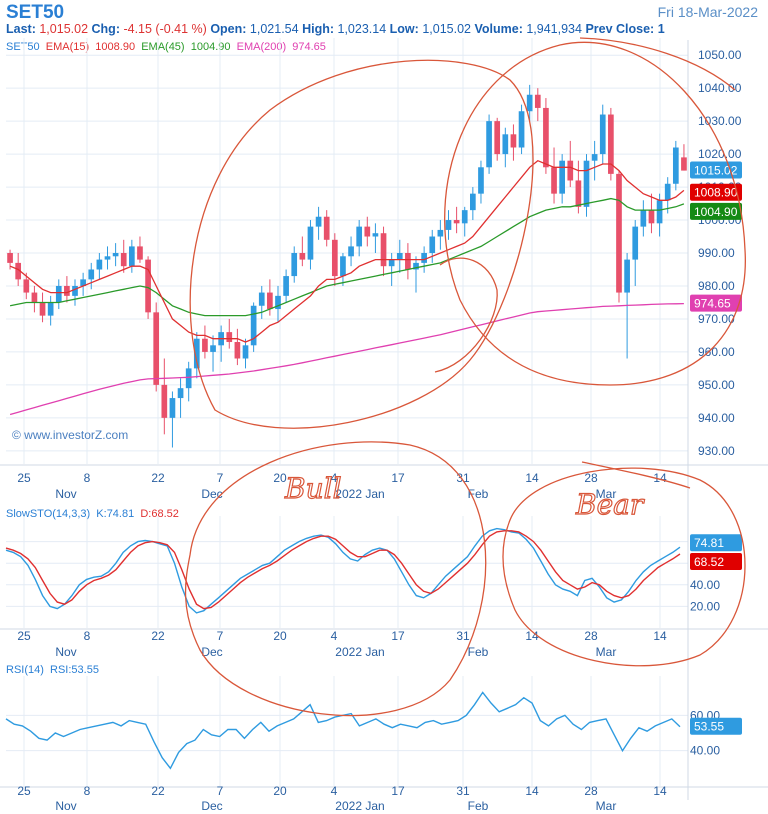  Describe the element at coordinates (158, 791) in the screenshot. I see `x-tick-label: 22` at that location.